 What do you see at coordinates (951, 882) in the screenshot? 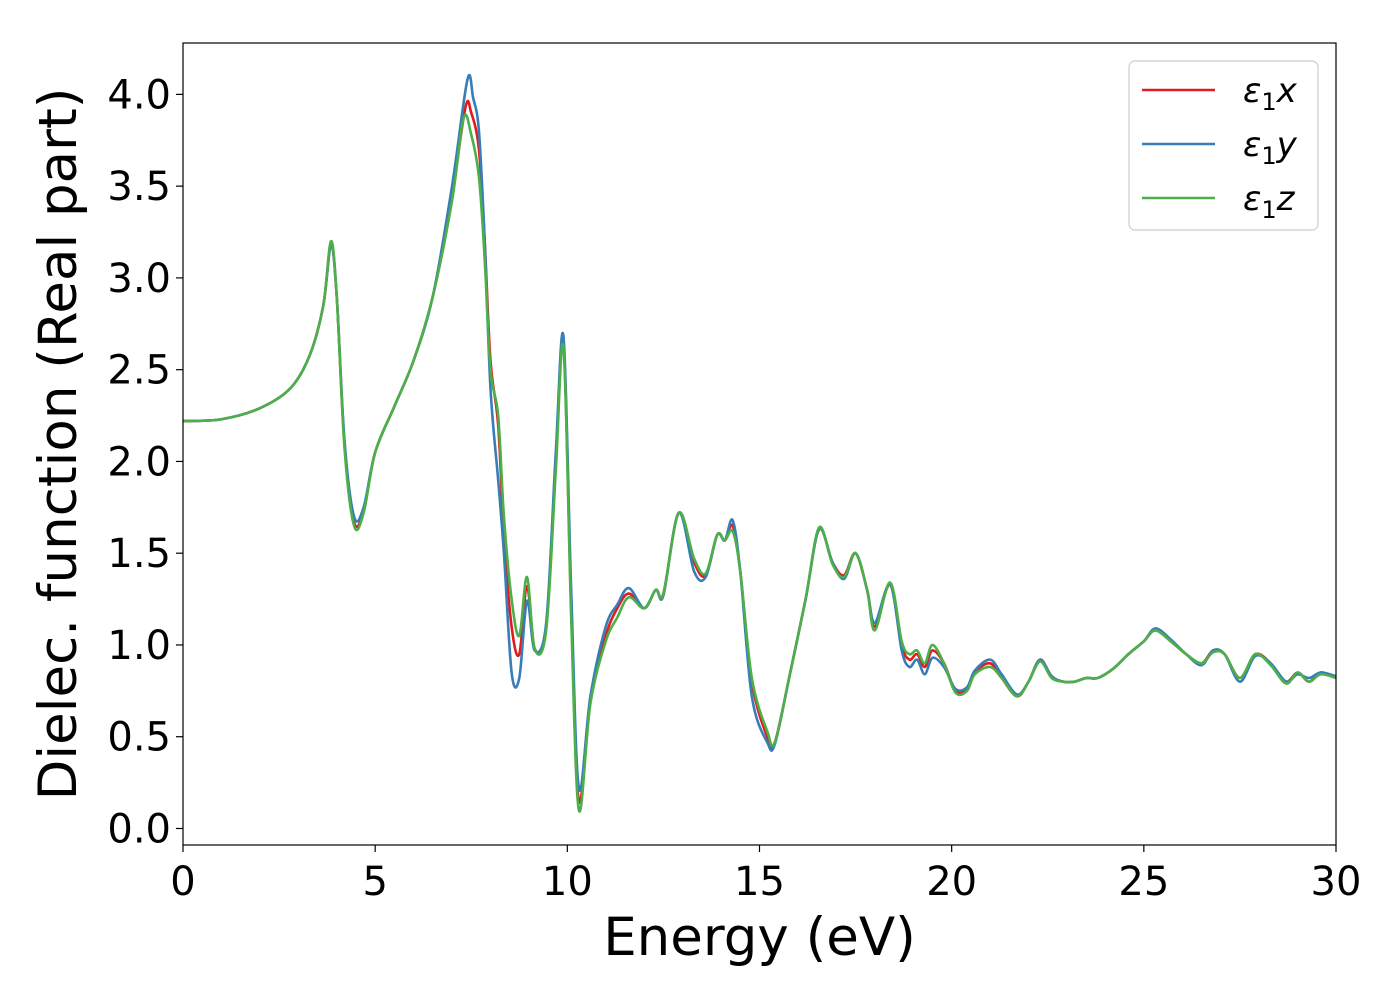
I see `x-tick-label: 20` at bounding box center [951, 882].